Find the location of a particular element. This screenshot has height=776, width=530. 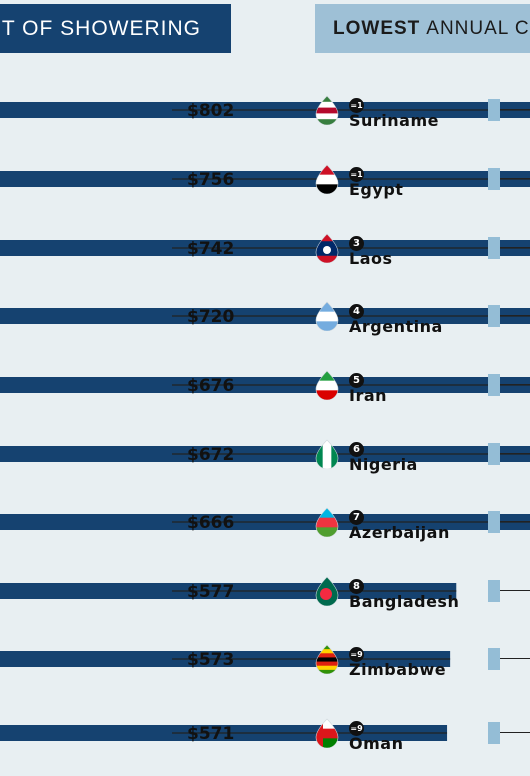

egypt-flag-icon is located at coordinates (327, 179).